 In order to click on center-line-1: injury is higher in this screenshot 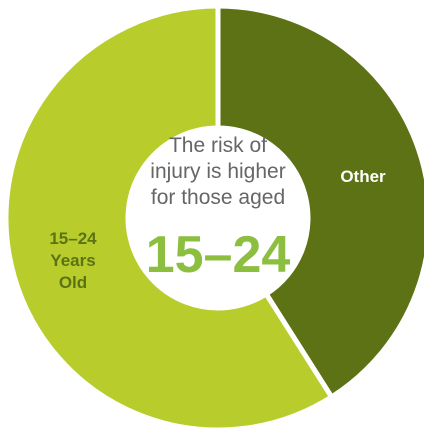, I will do `click(217, 171)`.